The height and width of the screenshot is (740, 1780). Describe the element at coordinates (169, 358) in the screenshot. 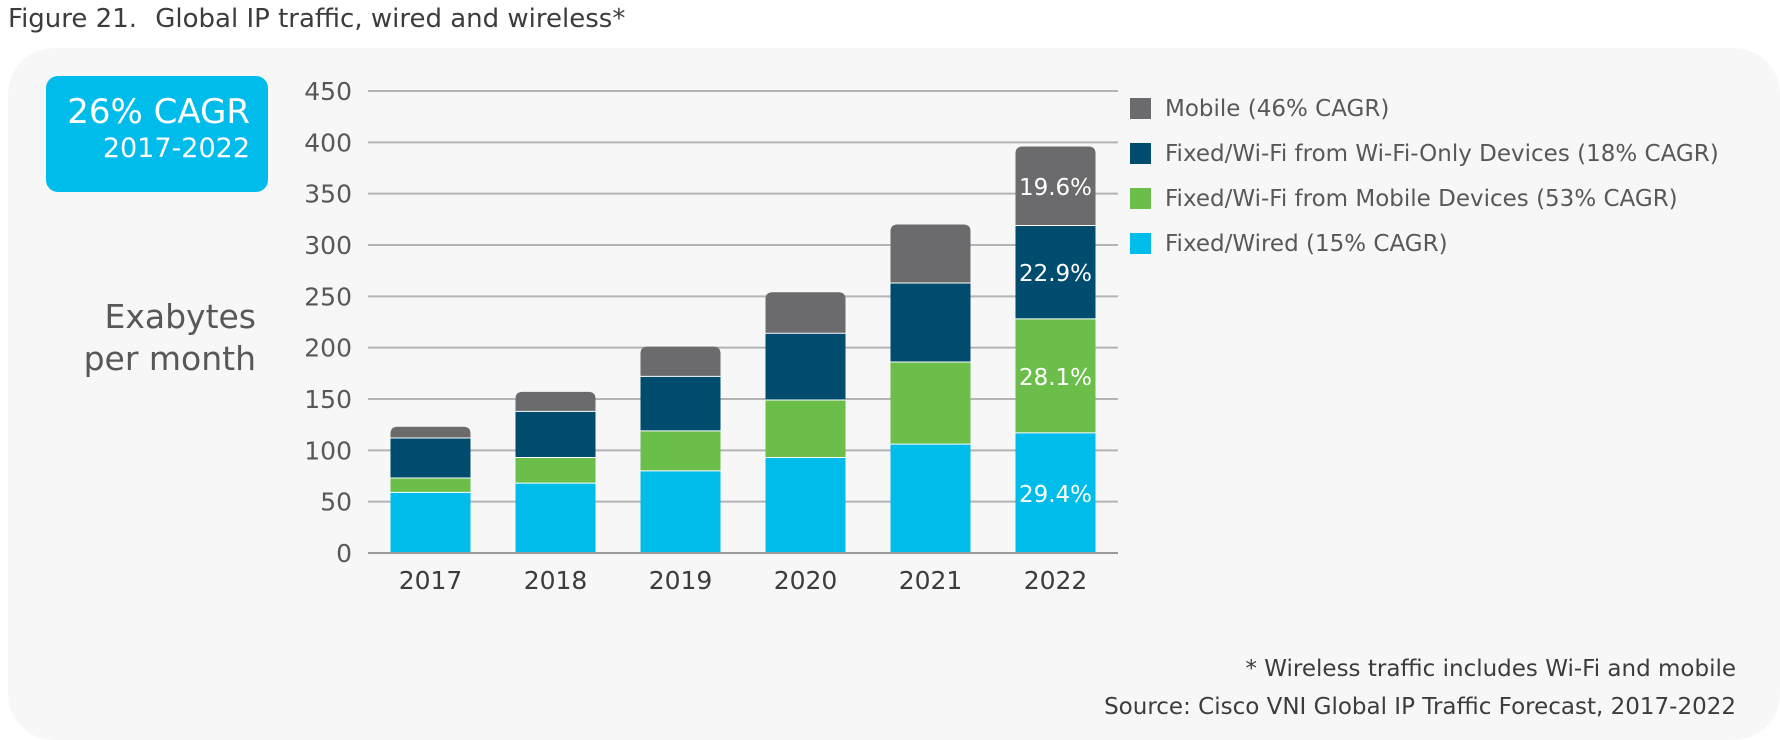

I see `y-axis-label-line-2: per month` at that location.